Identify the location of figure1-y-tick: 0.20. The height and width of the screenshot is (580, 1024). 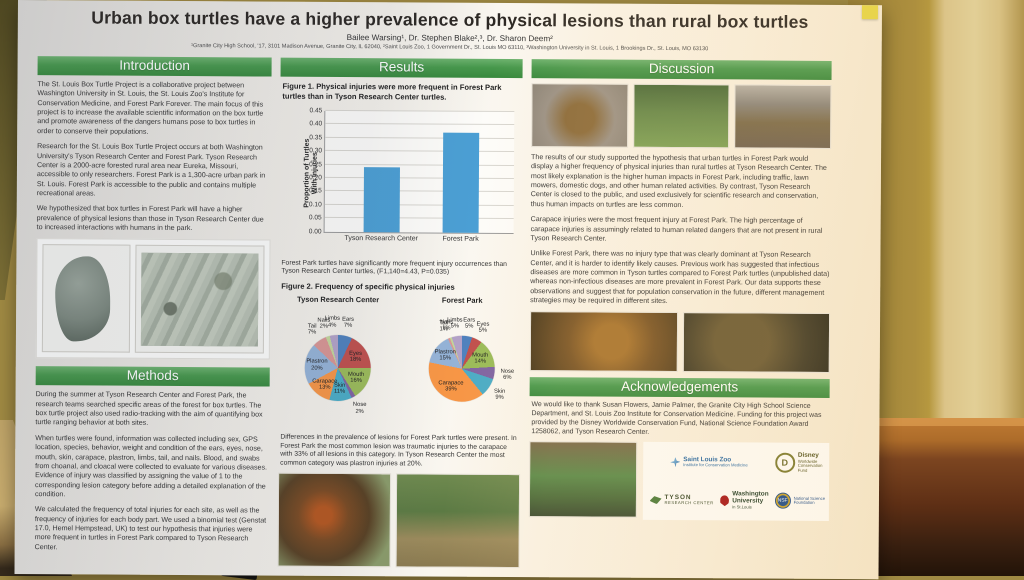
(315, 178).